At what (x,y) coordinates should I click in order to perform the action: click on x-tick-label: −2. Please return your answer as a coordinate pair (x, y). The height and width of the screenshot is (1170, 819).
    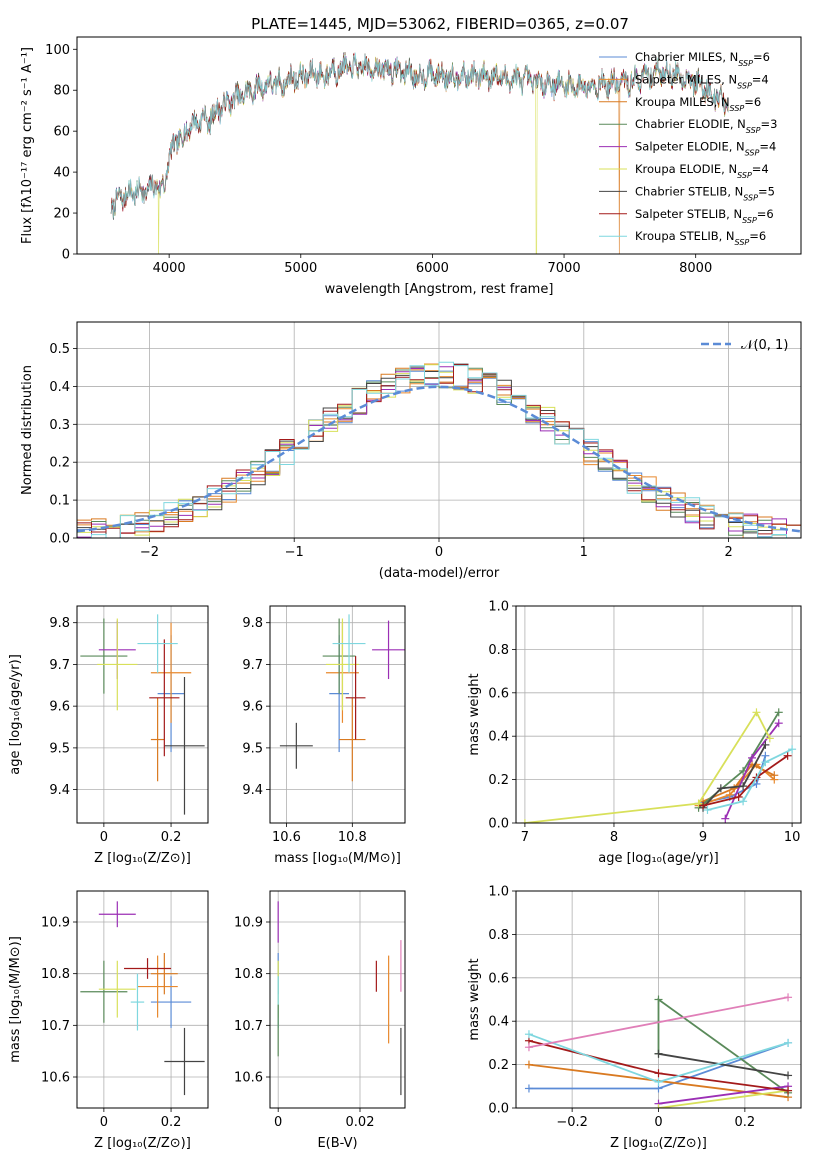
    Looking at the image, I should click on (149, 552).